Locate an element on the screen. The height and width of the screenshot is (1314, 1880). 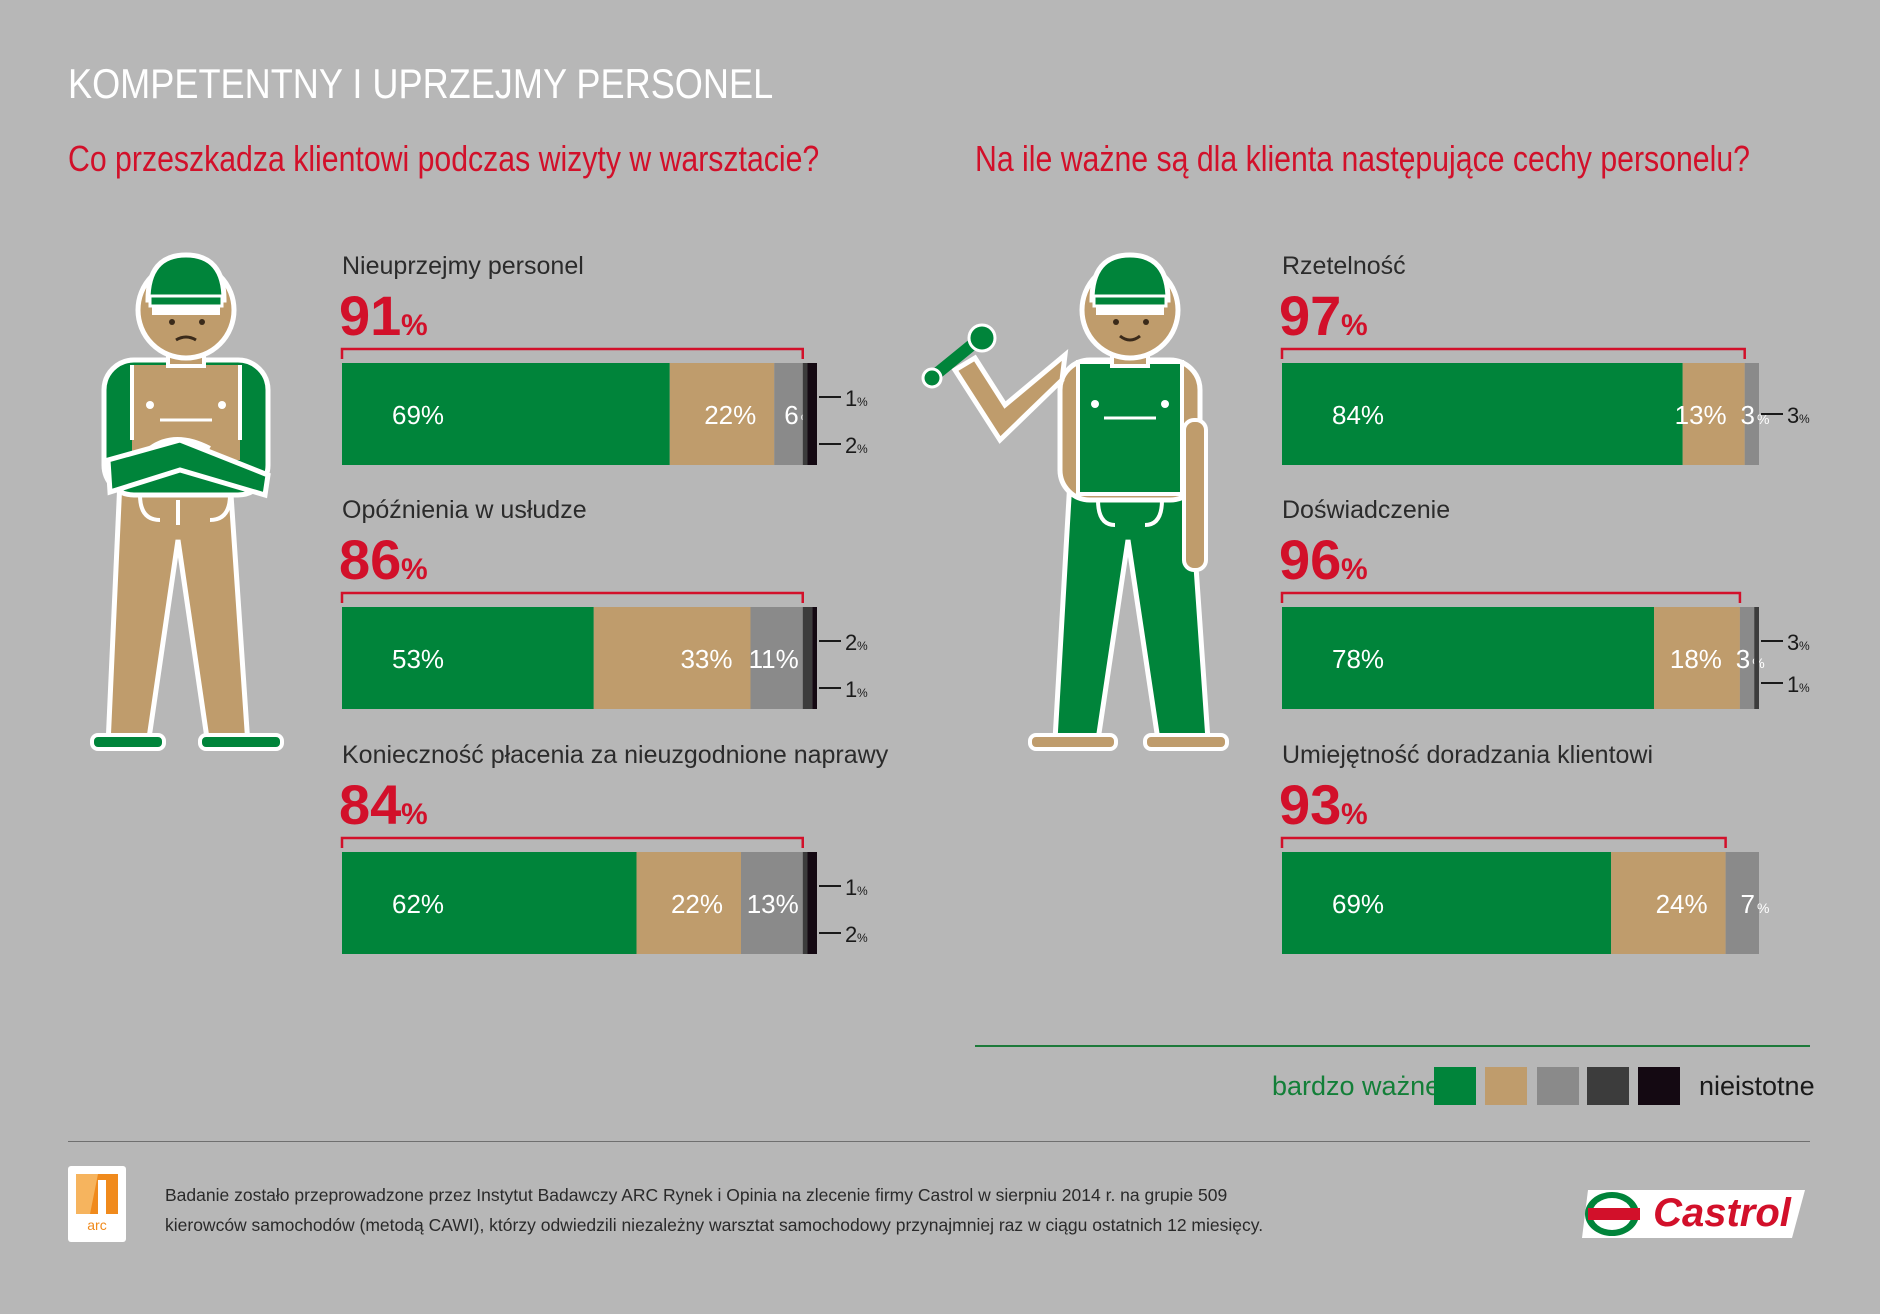
bar-segment-label: 33% is located at coordinates (706, 659).